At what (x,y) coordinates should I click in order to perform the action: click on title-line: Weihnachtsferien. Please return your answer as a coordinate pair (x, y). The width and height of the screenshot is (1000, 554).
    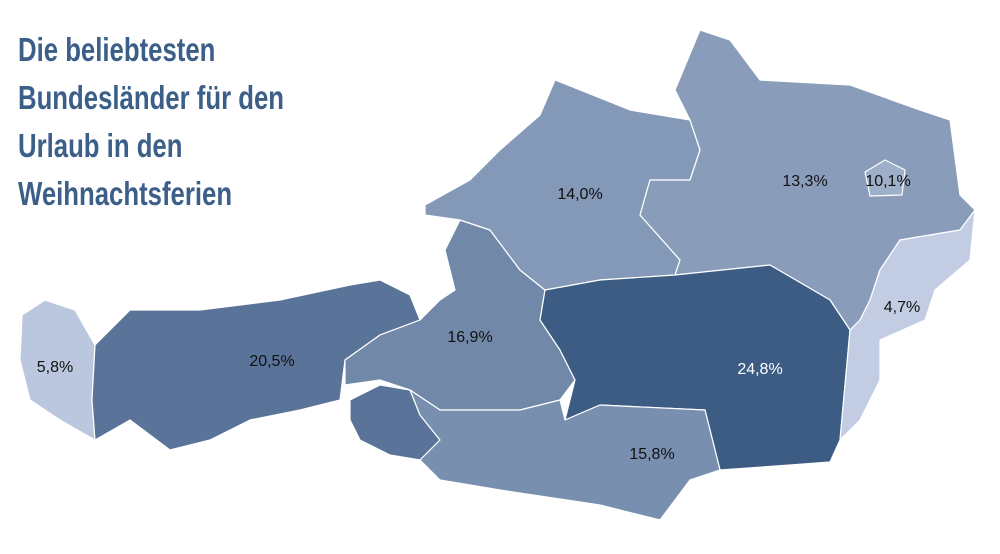
    Looking at the image, I should click on (125, 193).